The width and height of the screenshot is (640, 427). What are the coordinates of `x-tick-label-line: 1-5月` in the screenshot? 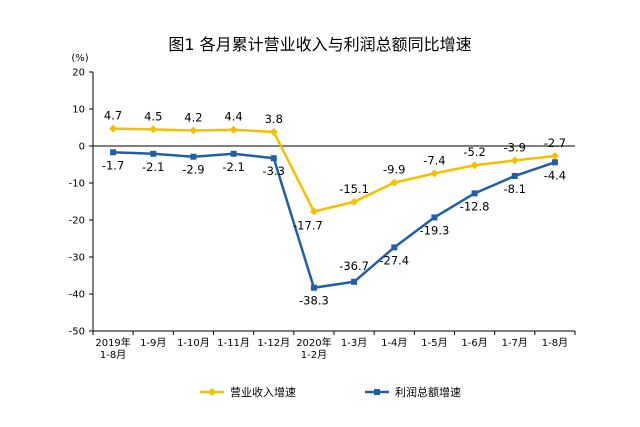 It's located at (434, 343).